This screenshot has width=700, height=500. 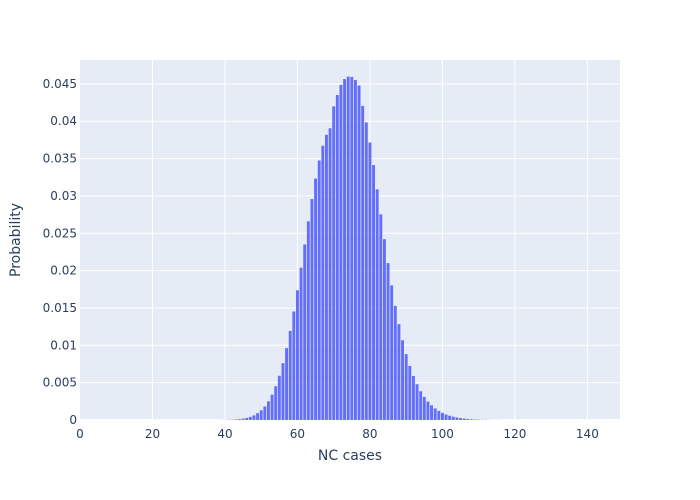 I want to click on x-axis-ticks: 0 20 40 60 80 100 120 140, so click(x=337, y=434).